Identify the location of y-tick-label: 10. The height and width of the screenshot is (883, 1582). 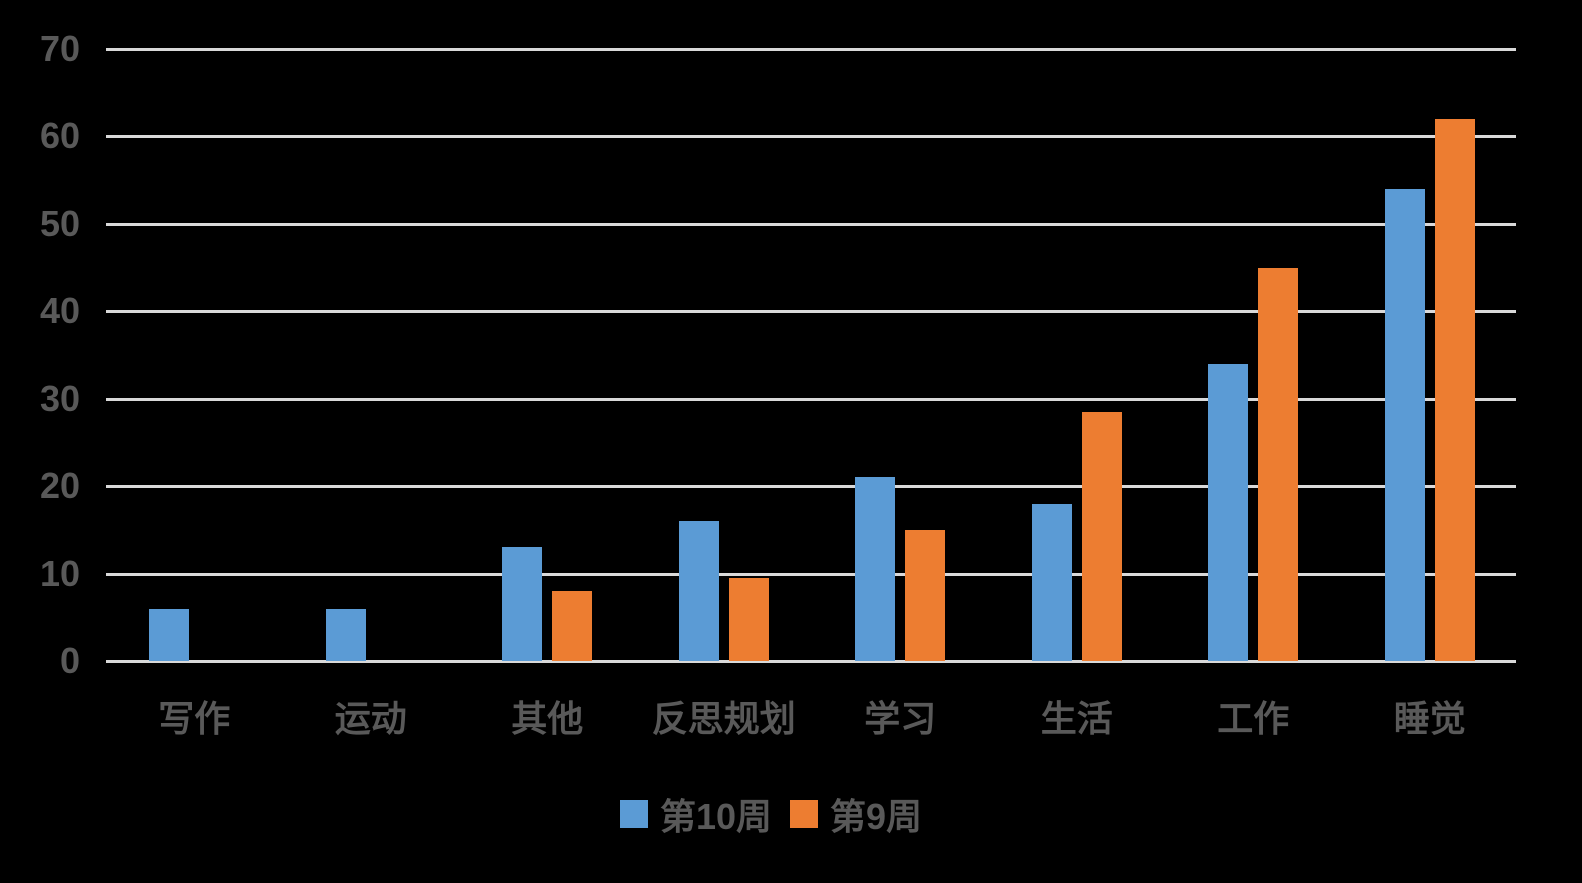
(59, 573).